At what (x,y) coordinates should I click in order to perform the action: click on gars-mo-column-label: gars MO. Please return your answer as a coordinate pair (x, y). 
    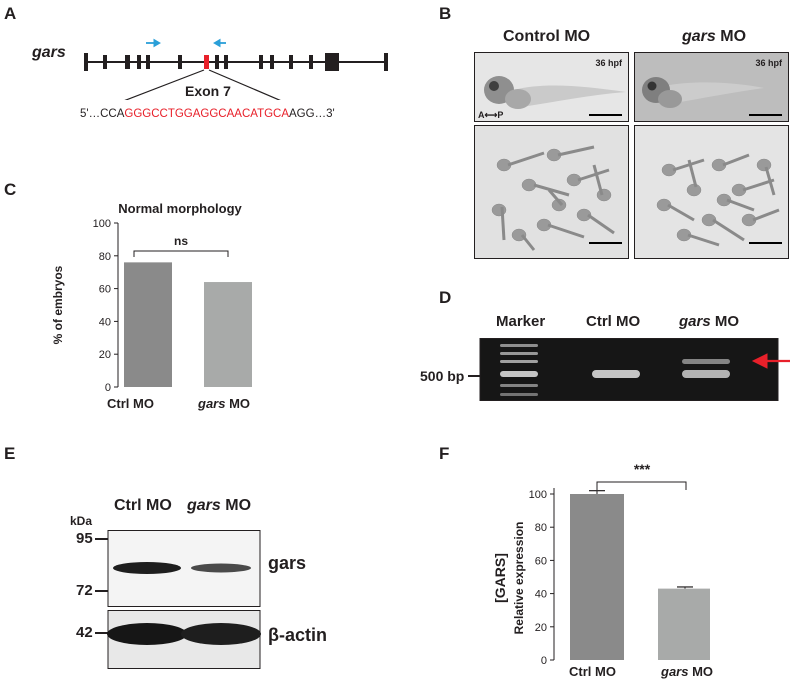
    Looking at the image, I should click on (714, 37).